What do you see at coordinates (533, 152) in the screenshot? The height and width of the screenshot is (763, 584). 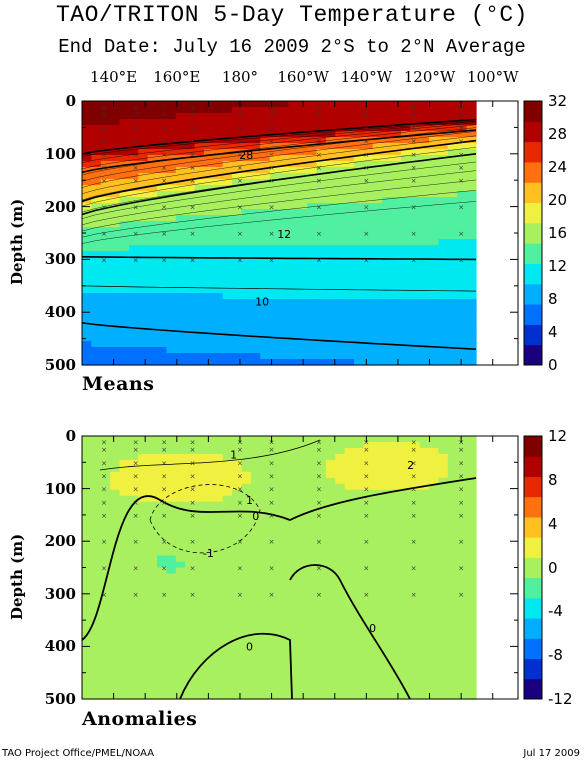 I see `colorbar-swatch` at bounding box center [533, 152].